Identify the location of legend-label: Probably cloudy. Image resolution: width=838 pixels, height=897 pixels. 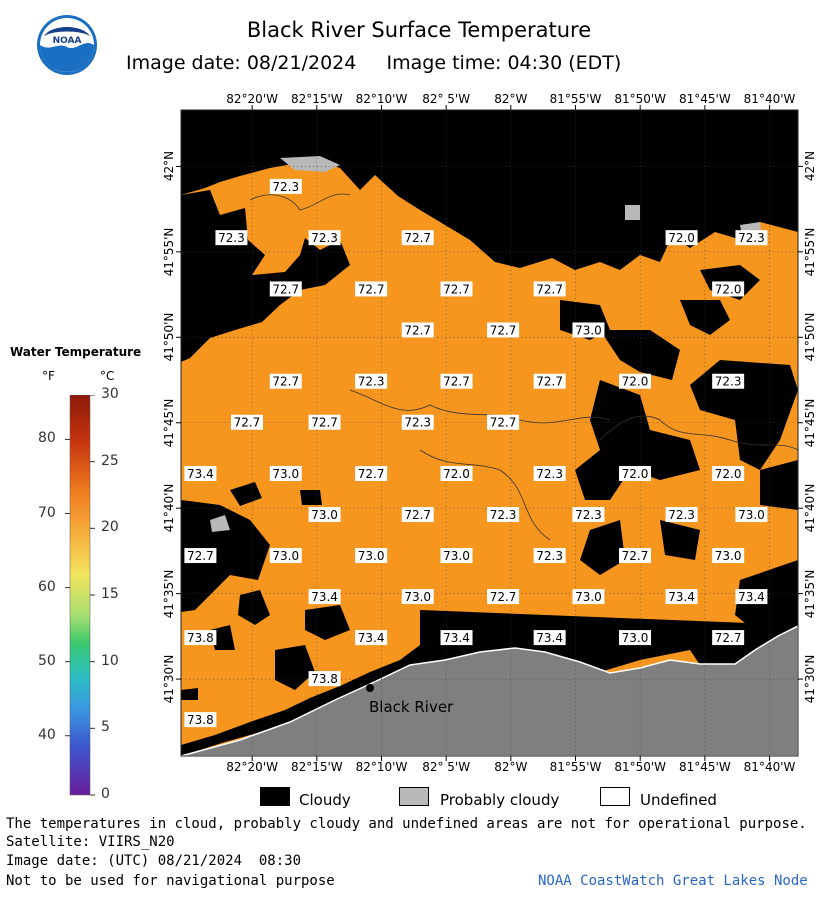
(500, 800).